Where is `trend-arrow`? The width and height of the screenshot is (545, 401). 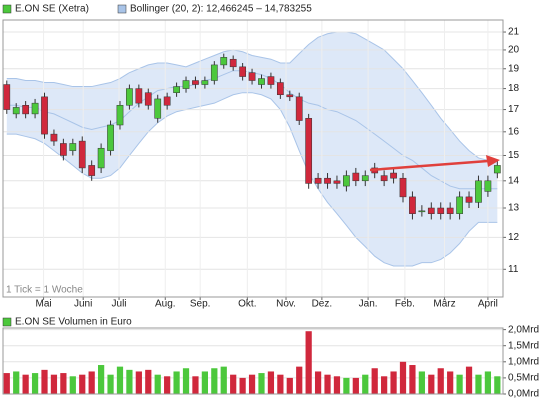
trend-arrow is located at coordinates (434, 163).